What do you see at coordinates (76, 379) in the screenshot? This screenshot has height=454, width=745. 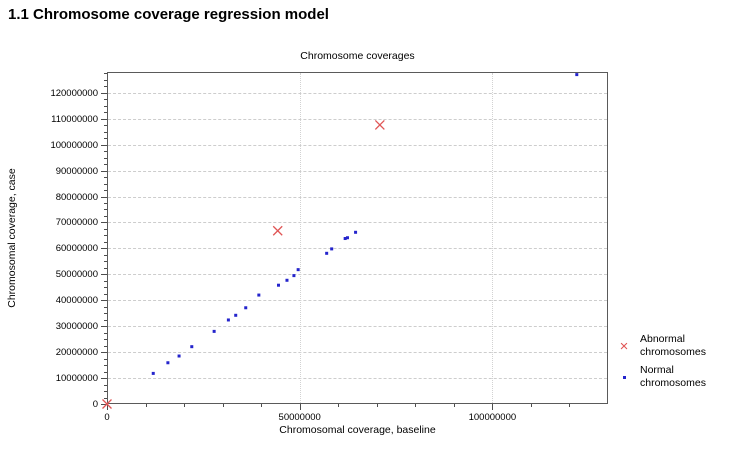 I see `y-tick-label: 10000000` at bounding box center [76, 379].